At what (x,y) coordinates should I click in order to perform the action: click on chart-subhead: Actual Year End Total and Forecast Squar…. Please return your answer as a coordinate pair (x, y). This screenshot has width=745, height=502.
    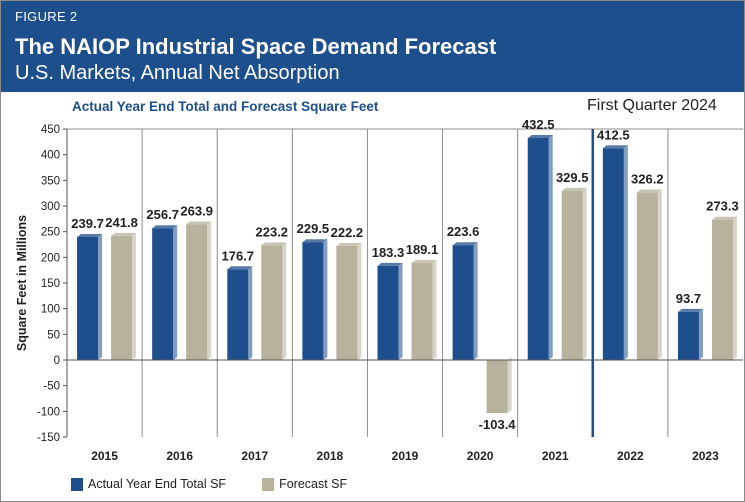
    Looking at the image, I should click on (225, 106).